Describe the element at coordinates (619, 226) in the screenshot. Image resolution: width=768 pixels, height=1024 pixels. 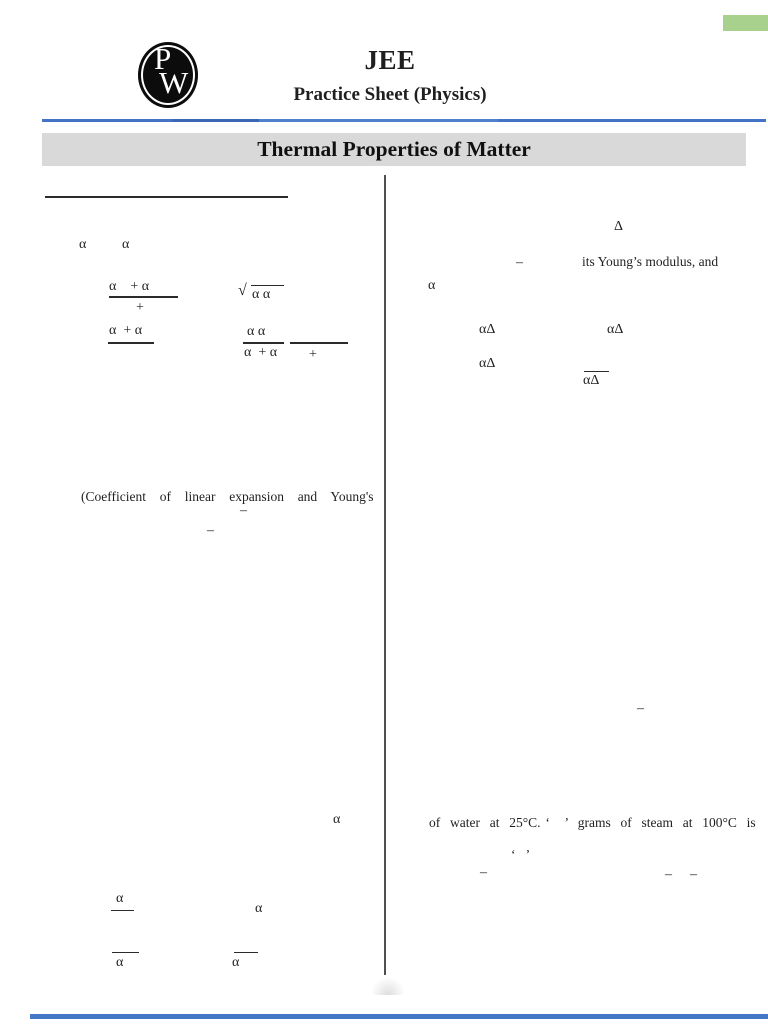
I see `text-fragment: Δ` at that location.